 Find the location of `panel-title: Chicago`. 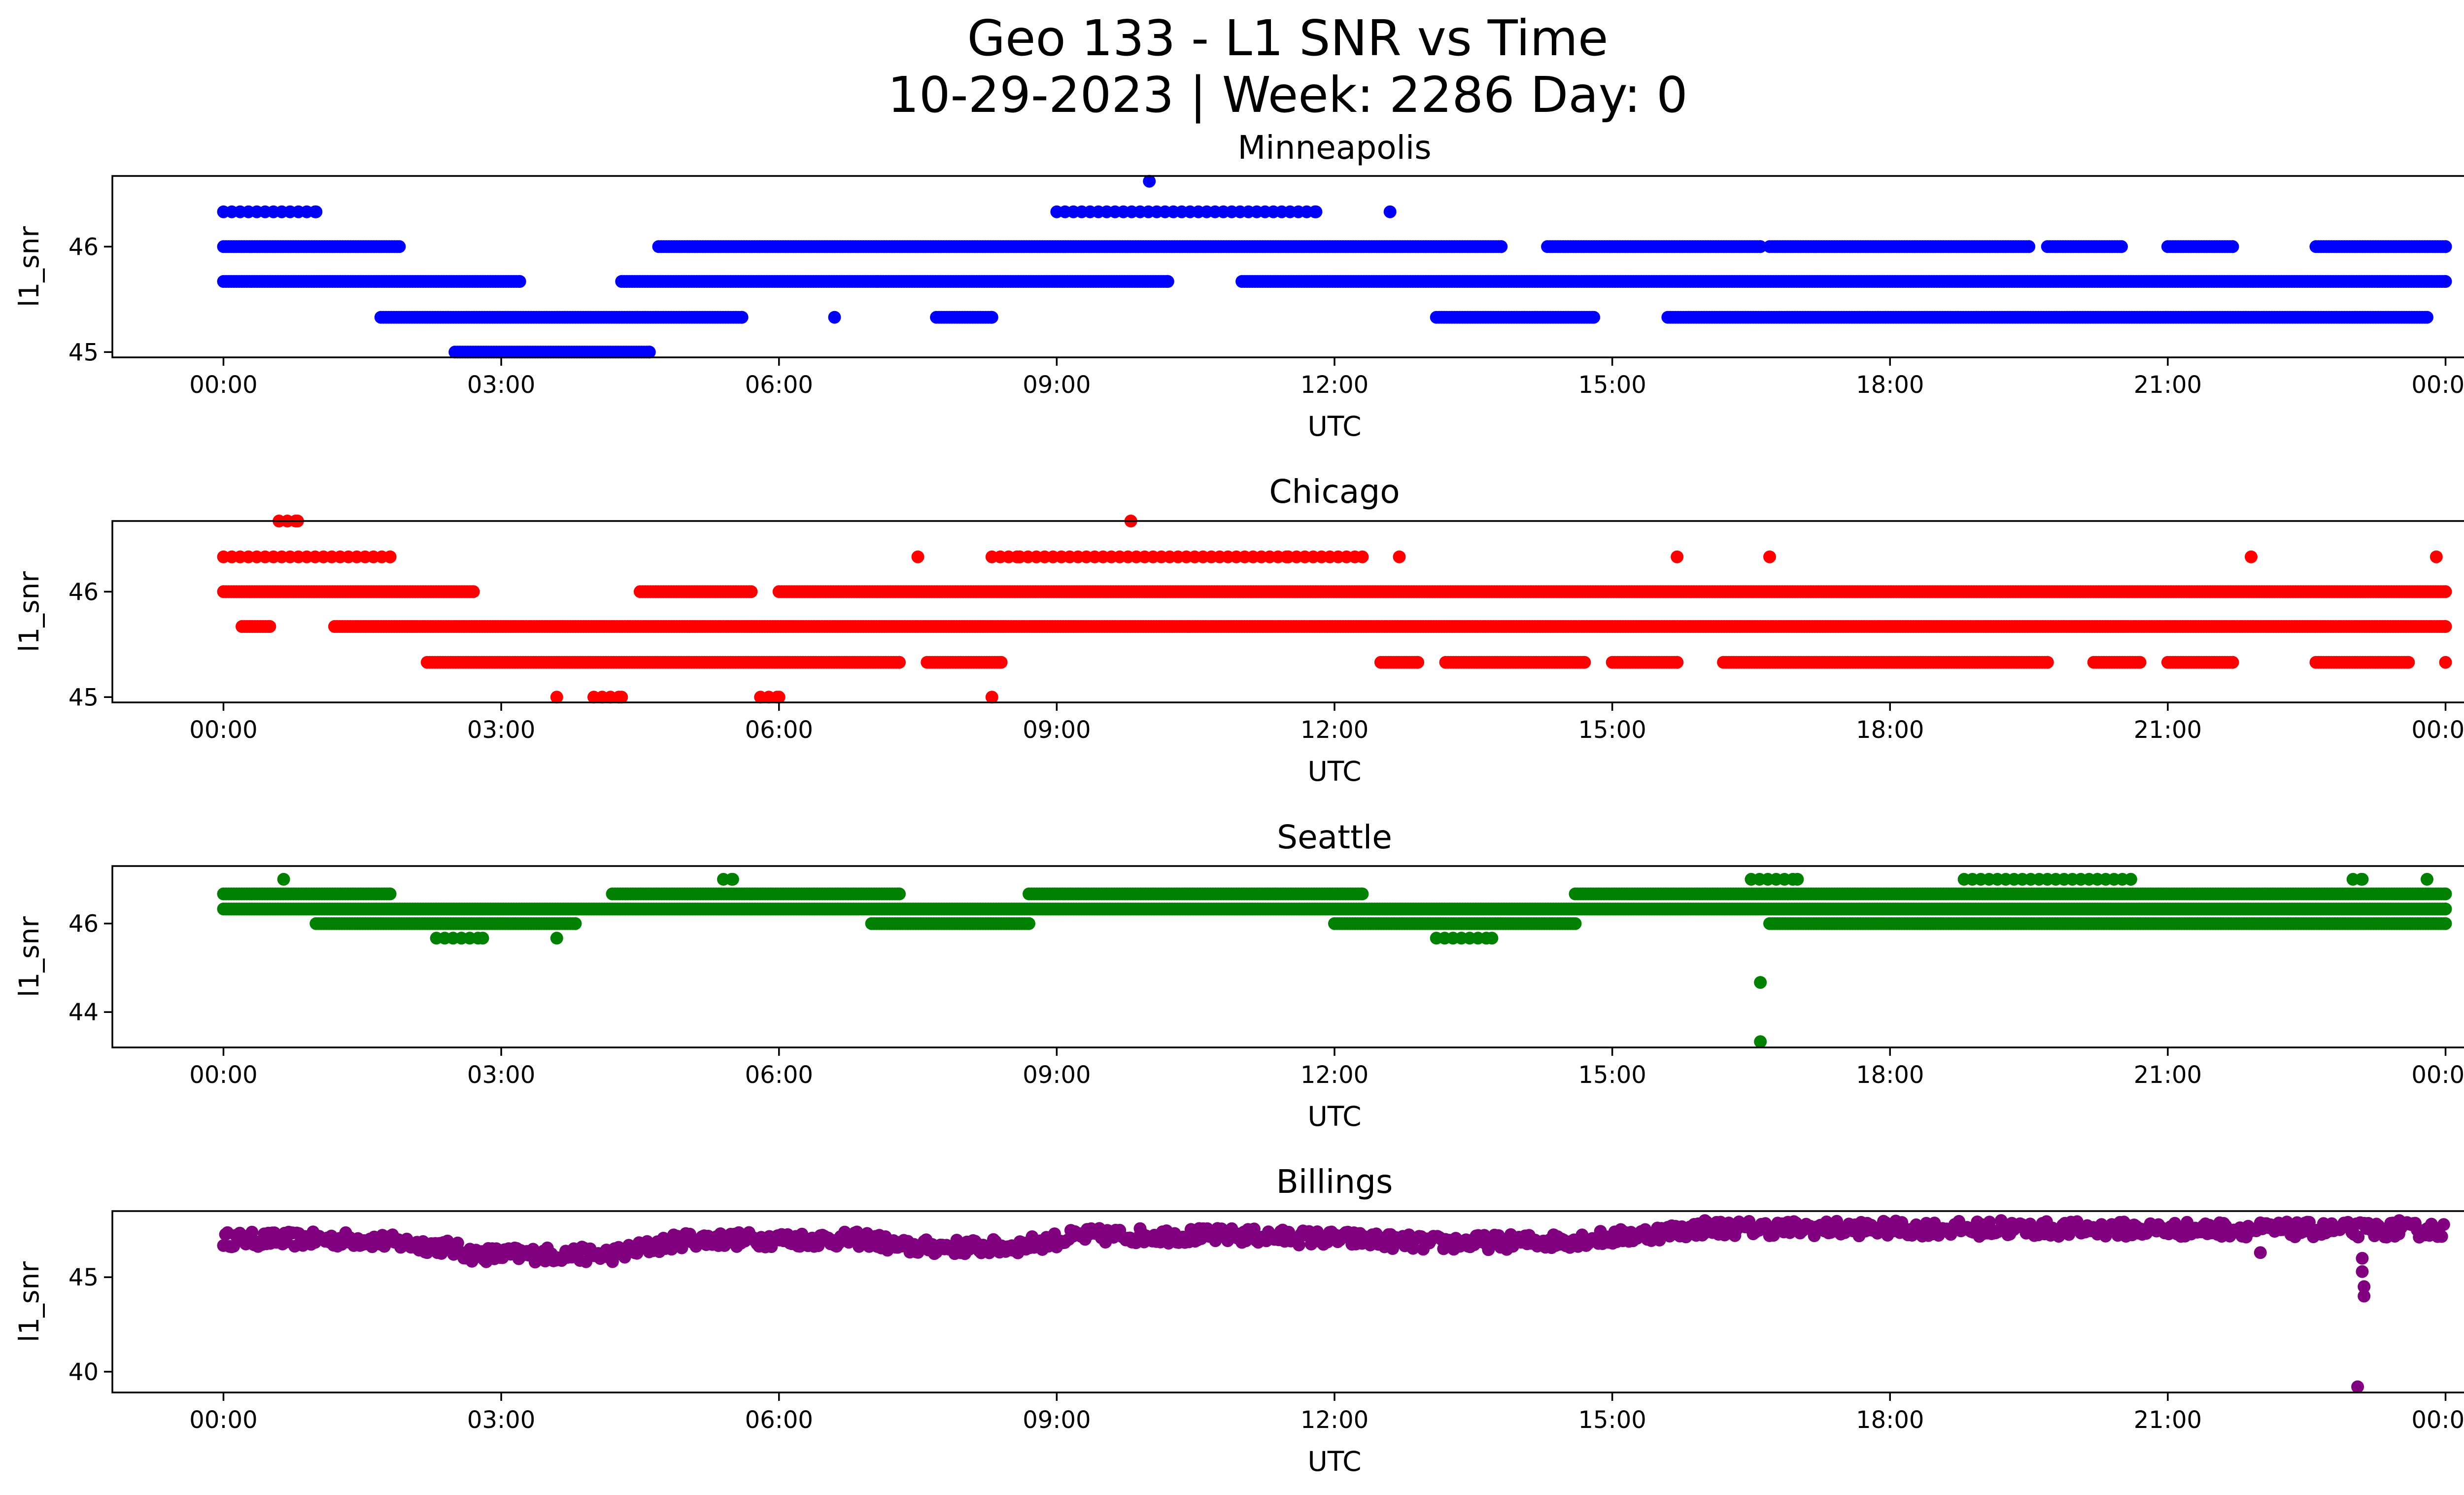

panel-title: Chicago is located at coordinates (1334, 492).